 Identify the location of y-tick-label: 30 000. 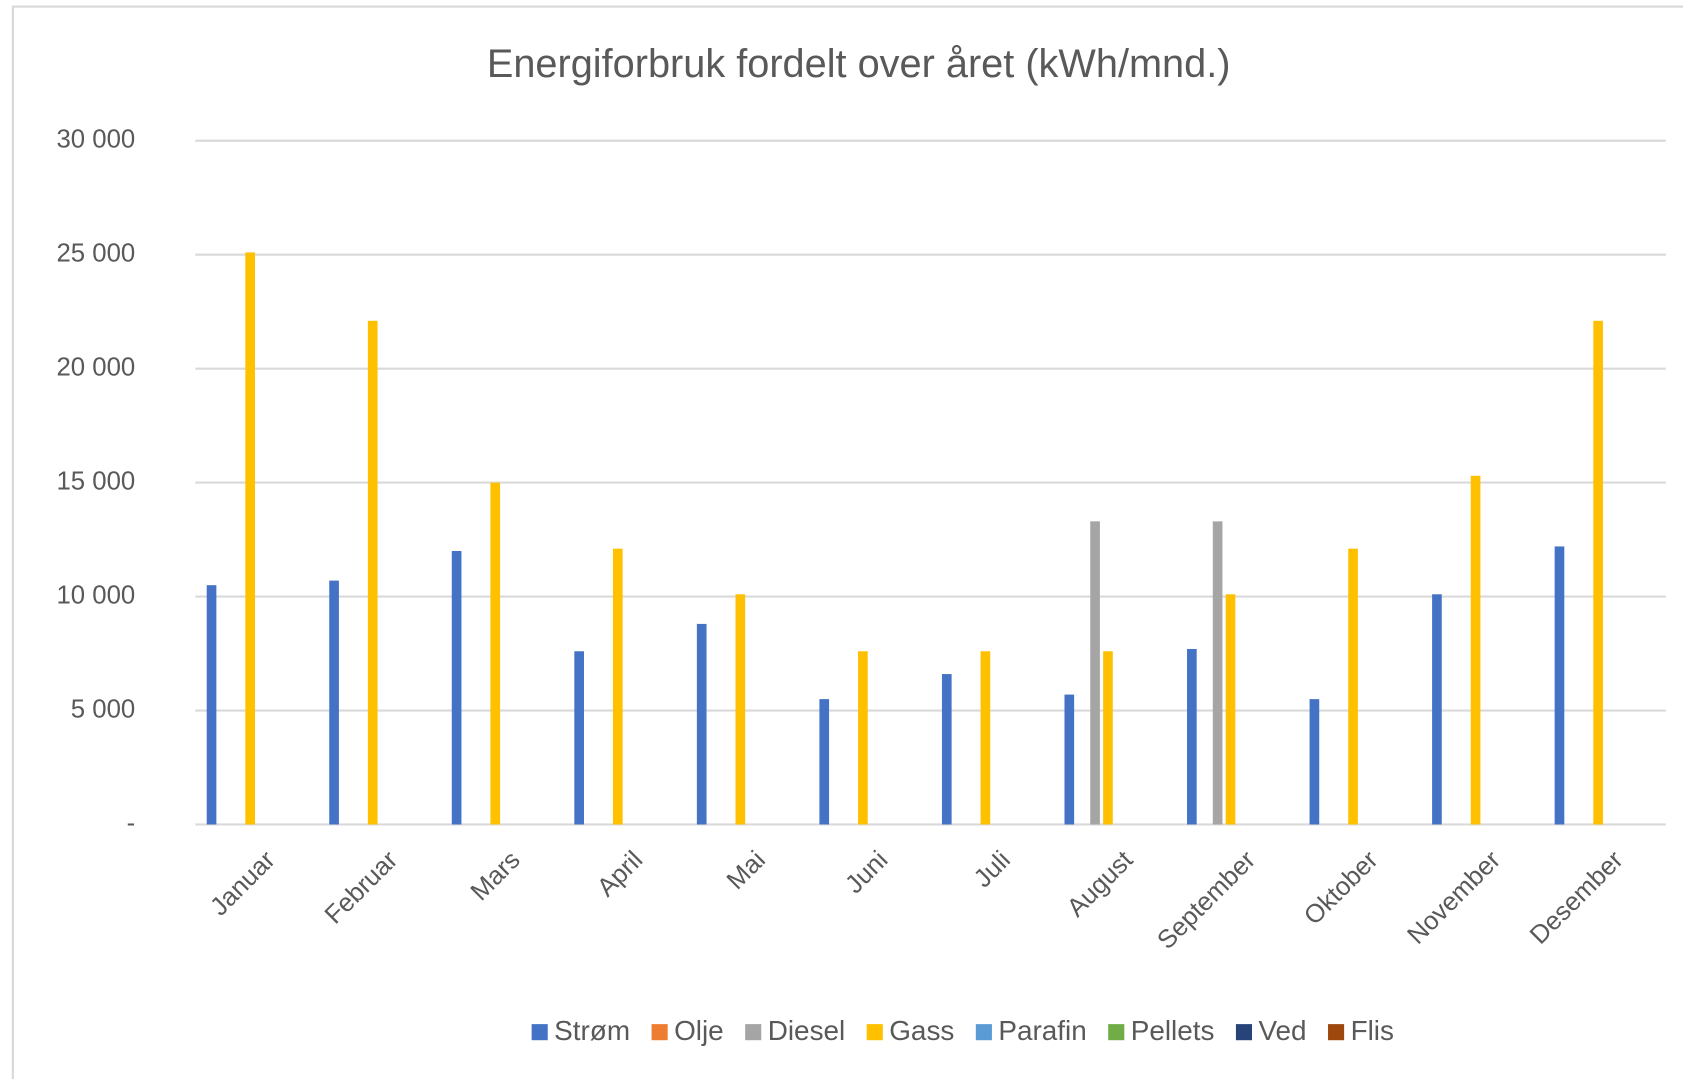
(95, 140).